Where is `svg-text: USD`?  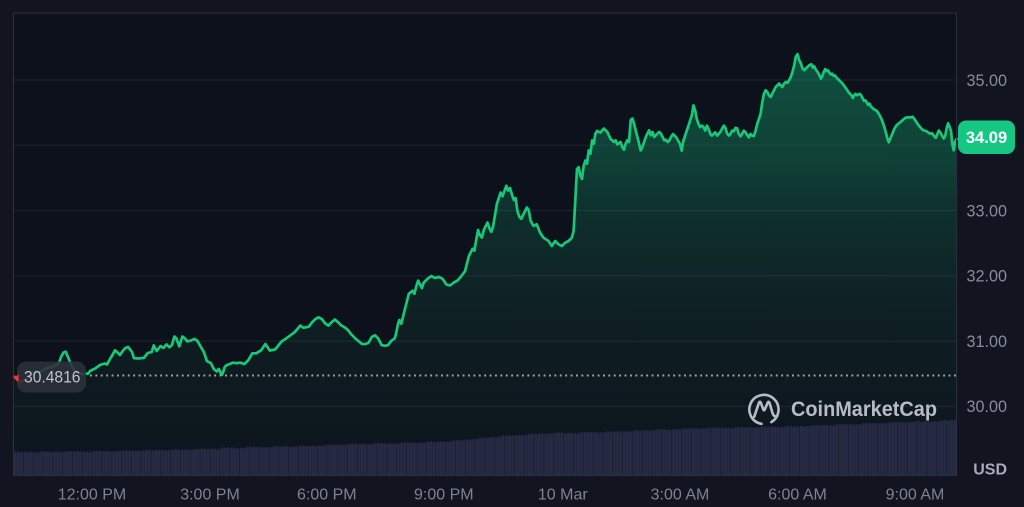 svg-text: USD is located at coordinates (990, 470).